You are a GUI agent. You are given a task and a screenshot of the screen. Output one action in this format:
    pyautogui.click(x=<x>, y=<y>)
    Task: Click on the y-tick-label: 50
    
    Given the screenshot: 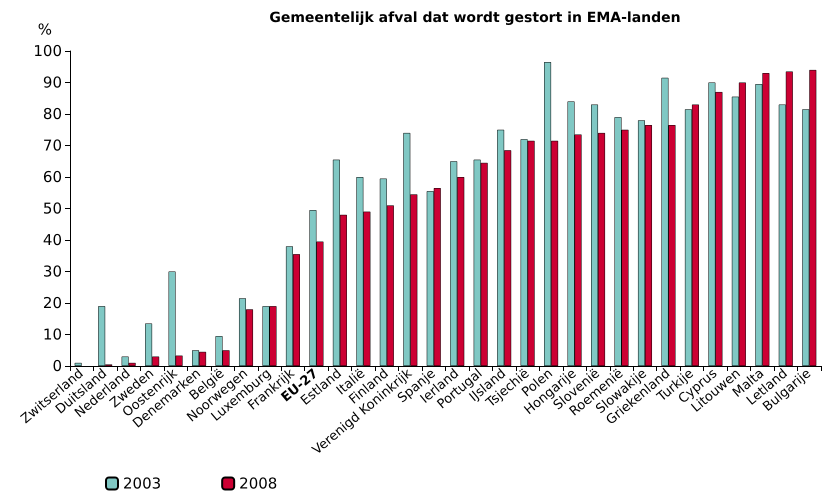 What is the action you would take?
    pyautogui.click(x=52, y=209)
    